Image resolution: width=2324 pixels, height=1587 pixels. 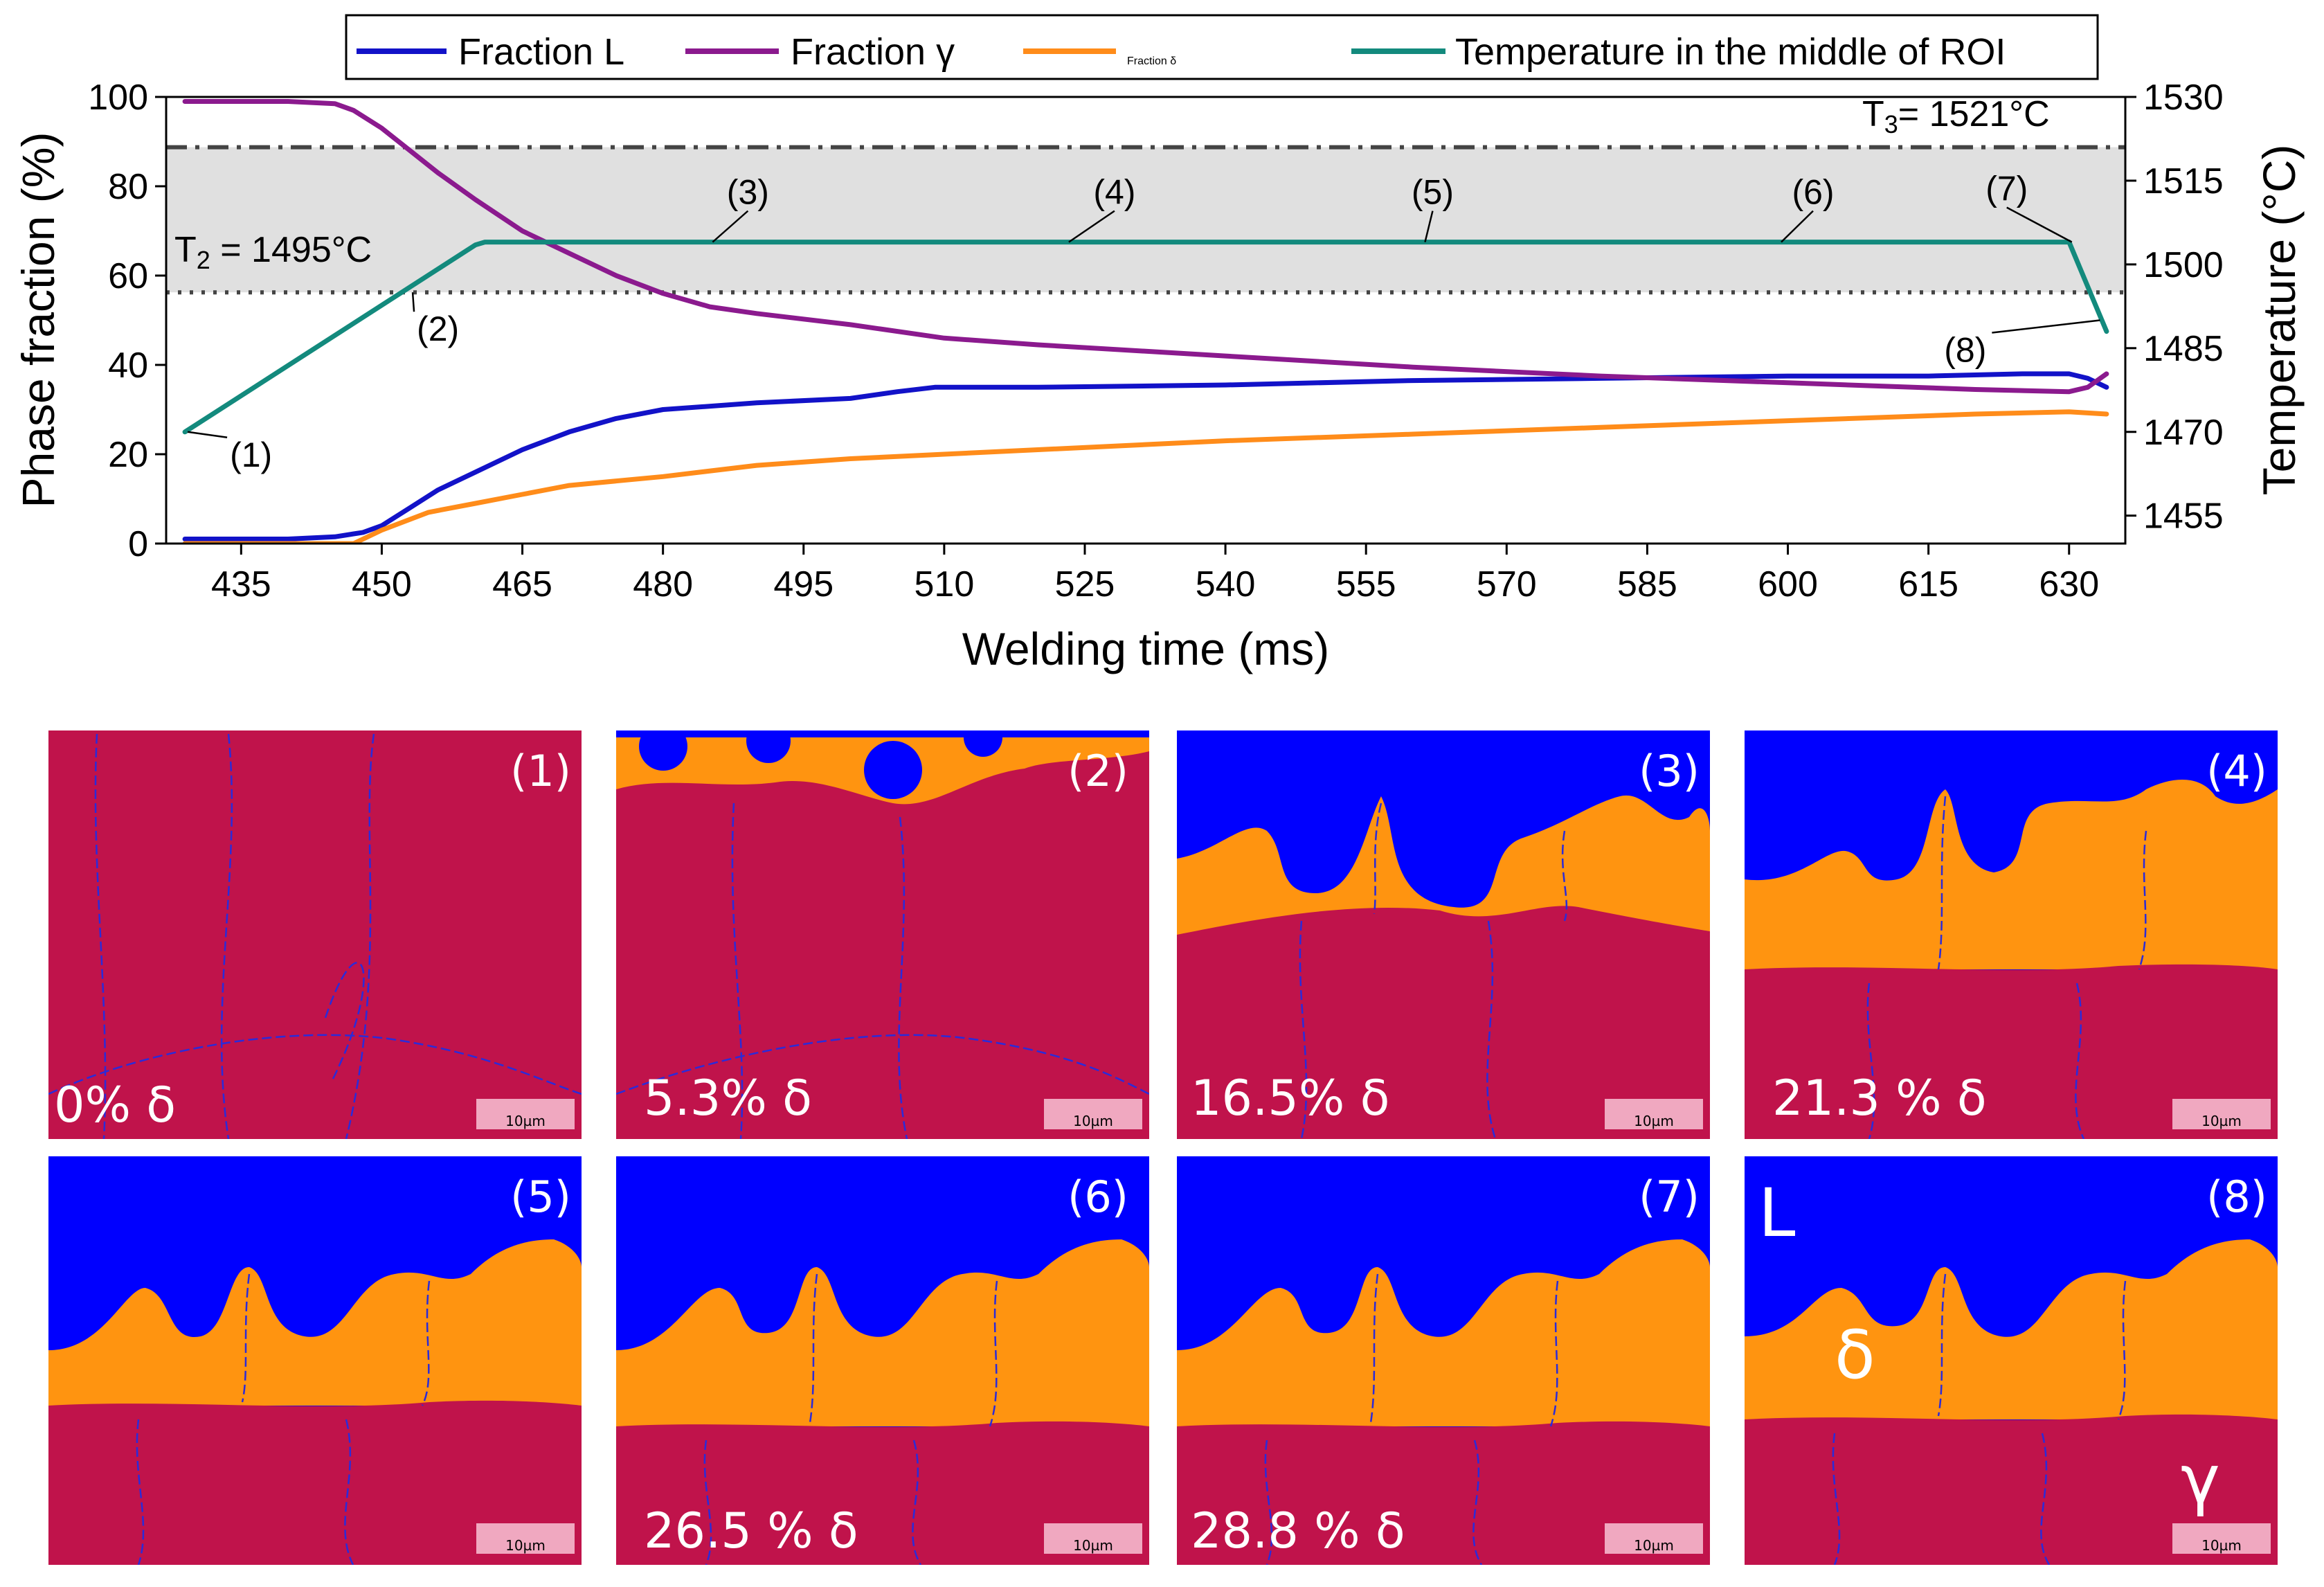 What do you see at coordinates (128, 455) in the screenshot?
I see `y-tick-label: 20` at bounding box center [128, 455].